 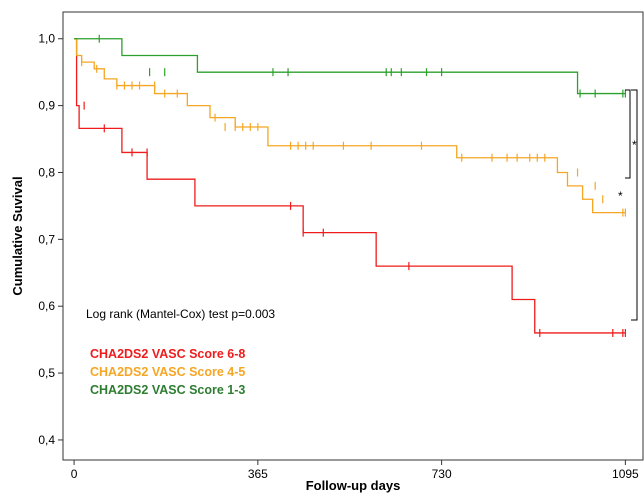 I want to click on y-axis: 1,0 0,9 0,8 0,7 0,6 0,5 0,4, so click(x=50, y=239).